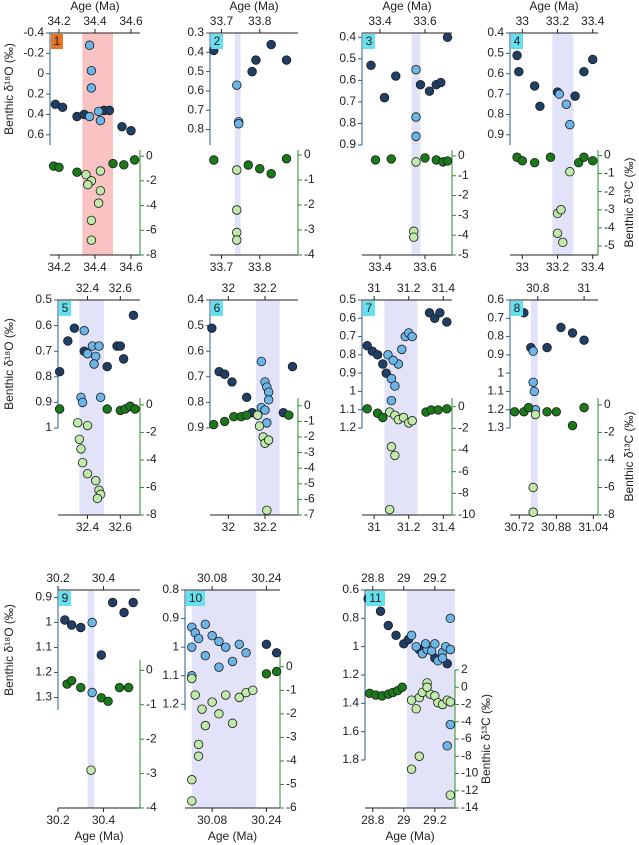 The height and width of the screenshot is (845, 639). What do you see at coordinates (88, 288) in the screenshot?
I see `top-x-tick-label: 32.4` at bounding box center [88, 288].